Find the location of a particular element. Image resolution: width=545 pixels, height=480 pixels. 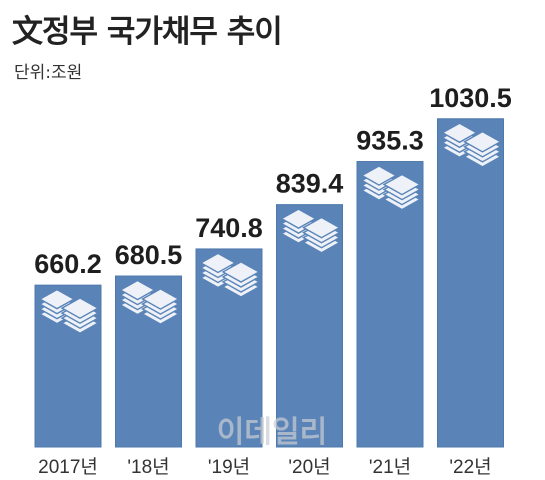

value-label-5: 1030.5 is located at coordinates (470, 98).